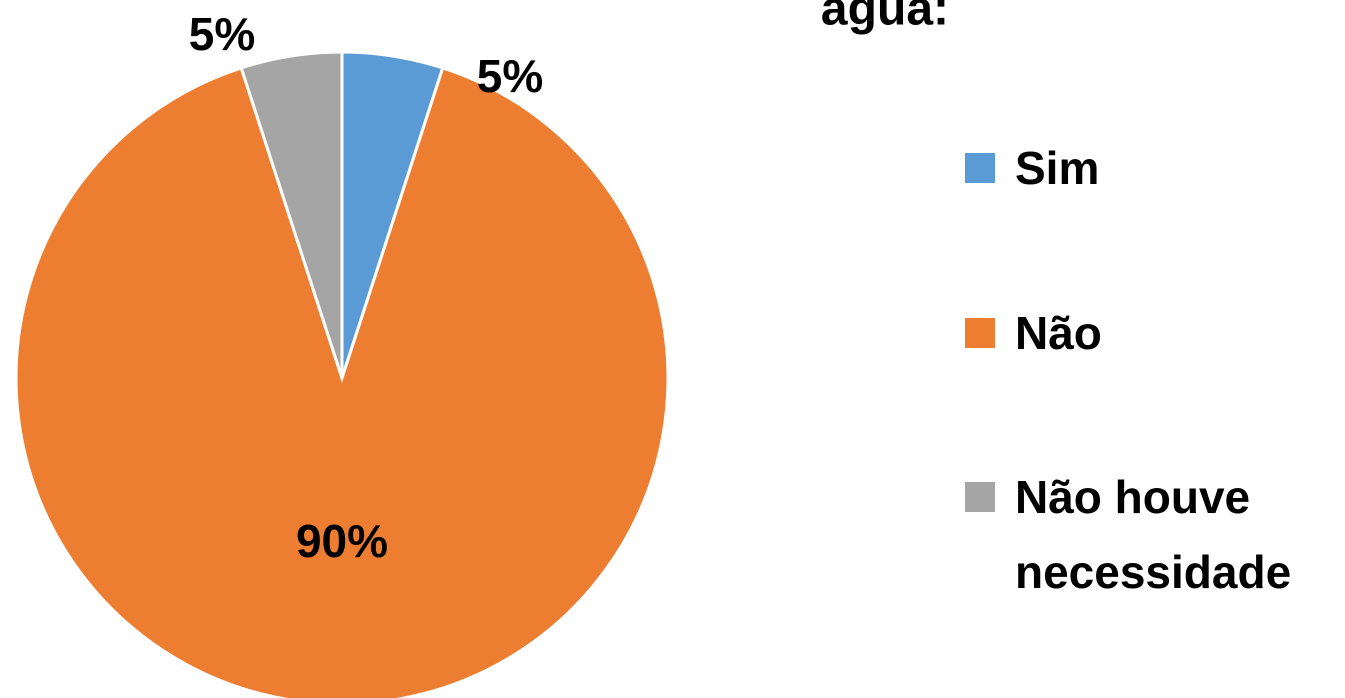  I want to click on legend-item: Sim, so click(1150, 168).